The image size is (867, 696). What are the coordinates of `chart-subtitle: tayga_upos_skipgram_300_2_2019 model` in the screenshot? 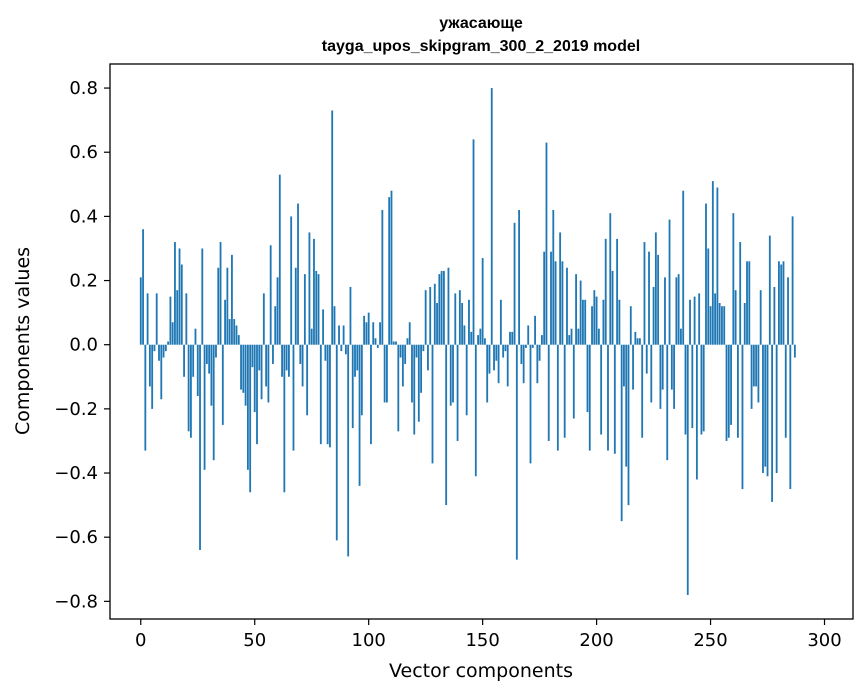 It's located at (481, 46).